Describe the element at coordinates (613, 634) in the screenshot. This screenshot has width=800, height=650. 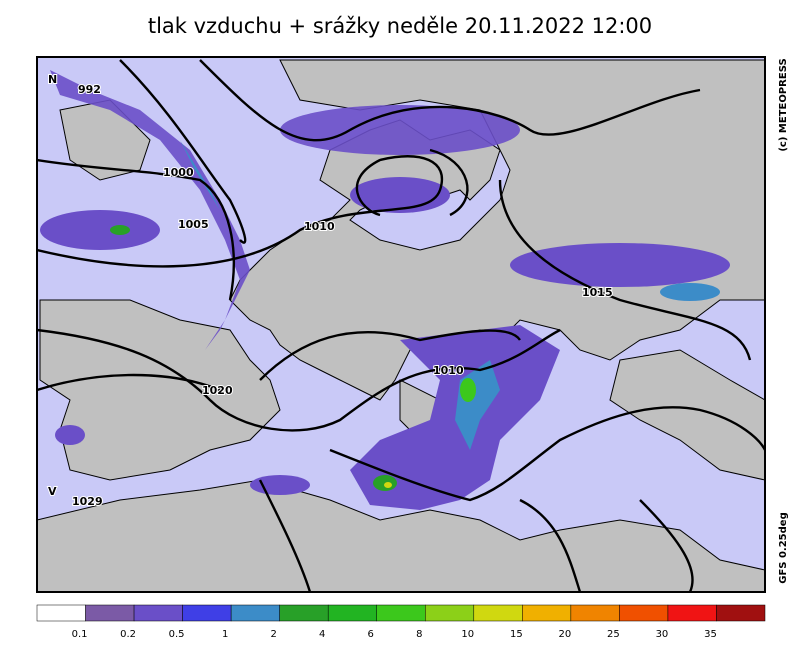
I see `legend-label: 25` at that location.